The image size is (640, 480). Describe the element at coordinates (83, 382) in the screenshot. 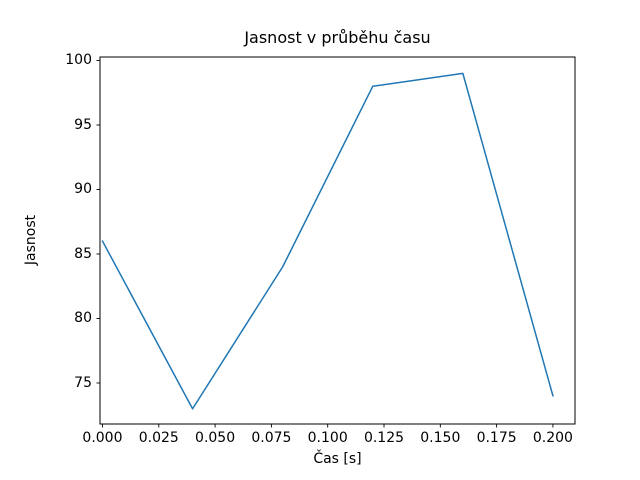

I see `y-tick-label: 75` at that location.